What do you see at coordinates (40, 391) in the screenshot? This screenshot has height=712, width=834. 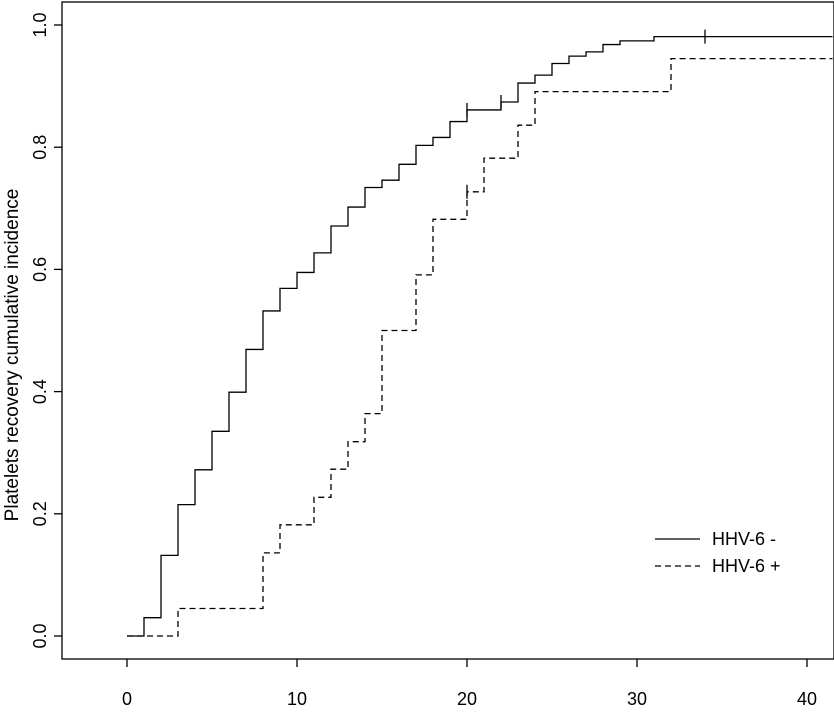 I see `y-tick-label-0-4: 0.4` at bounding box center [40, 391].